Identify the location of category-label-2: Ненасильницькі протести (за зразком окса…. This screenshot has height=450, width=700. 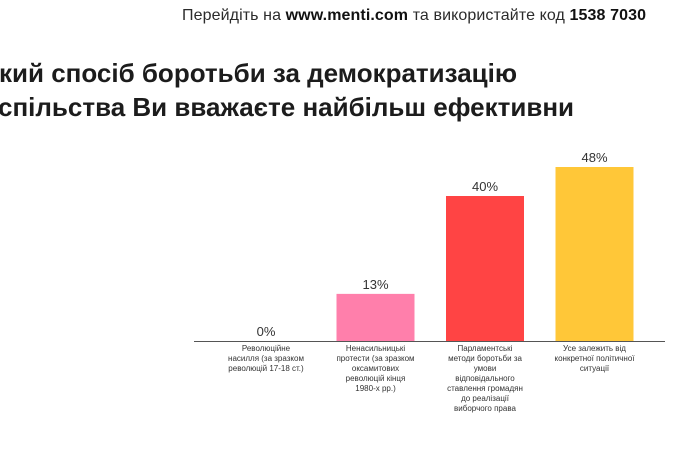
(375, 368).